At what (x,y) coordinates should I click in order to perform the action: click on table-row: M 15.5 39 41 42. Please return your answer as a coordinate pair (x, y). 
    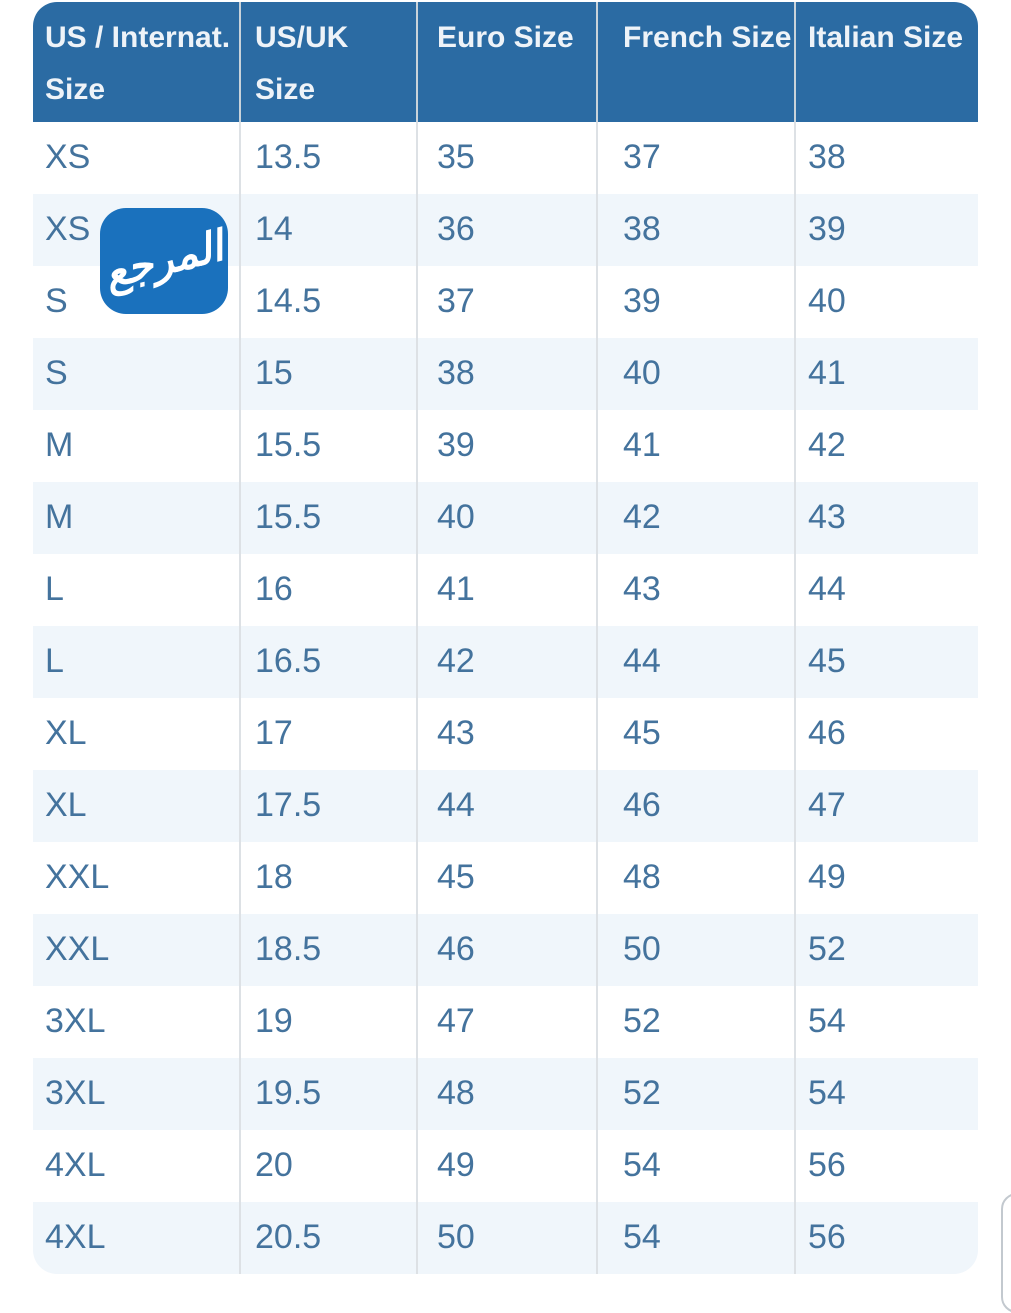
    Looking at the image, I should click on (505, 446).